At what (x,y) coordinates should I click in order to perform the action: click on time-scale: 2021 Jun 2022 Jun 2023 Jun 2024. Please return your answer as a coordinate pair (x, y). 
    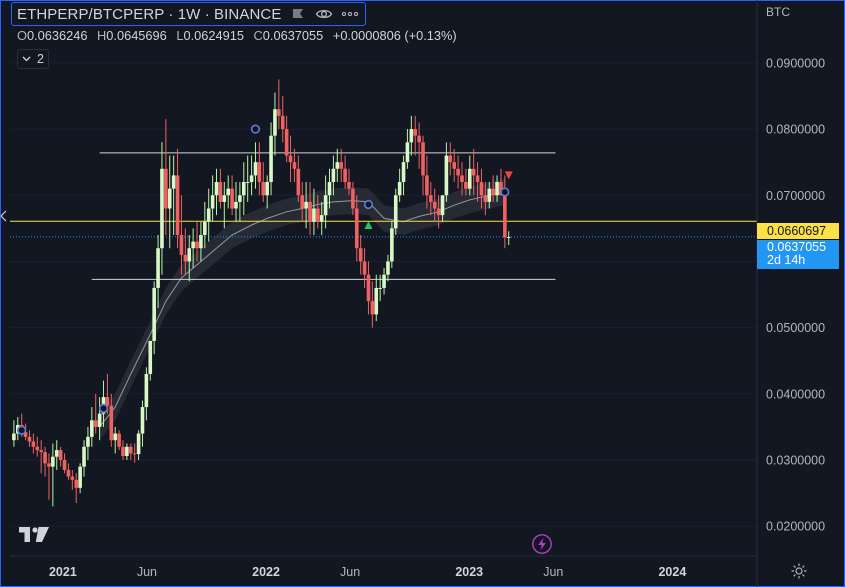
    Looking at the image, I should click on (367, 572).